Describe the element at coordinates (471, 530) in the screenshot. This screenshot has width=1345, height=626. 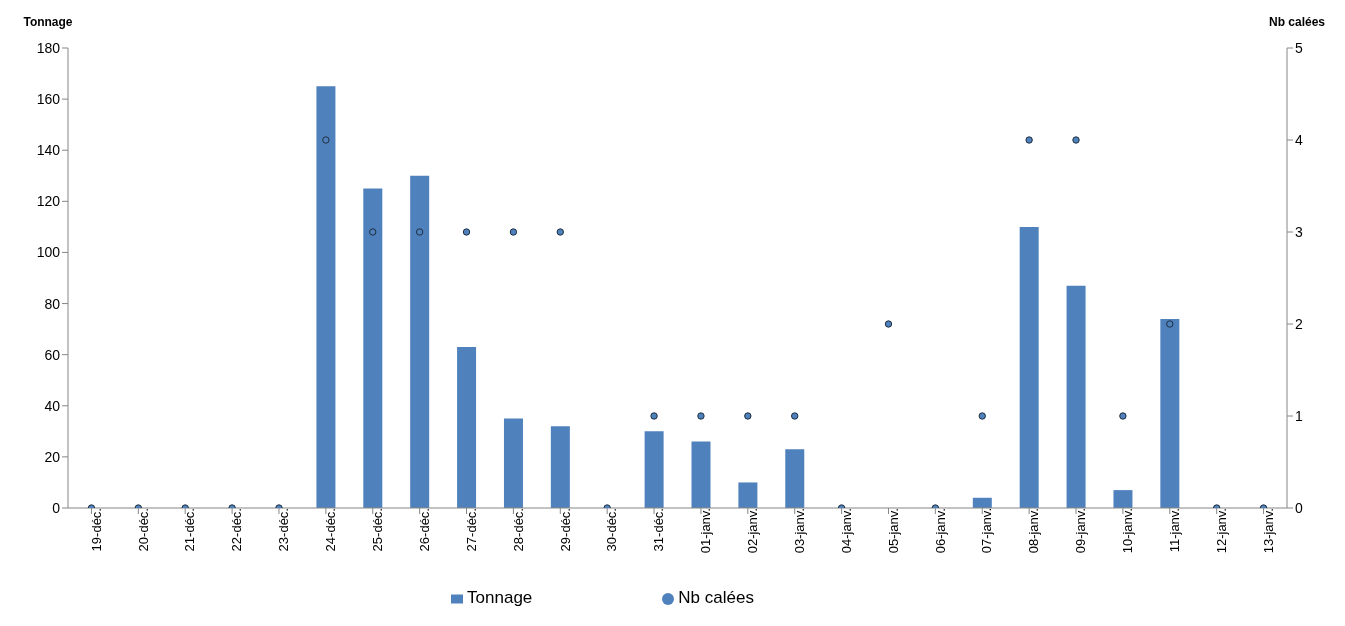
I see `x-tick-label: 27-déc.` at that location.